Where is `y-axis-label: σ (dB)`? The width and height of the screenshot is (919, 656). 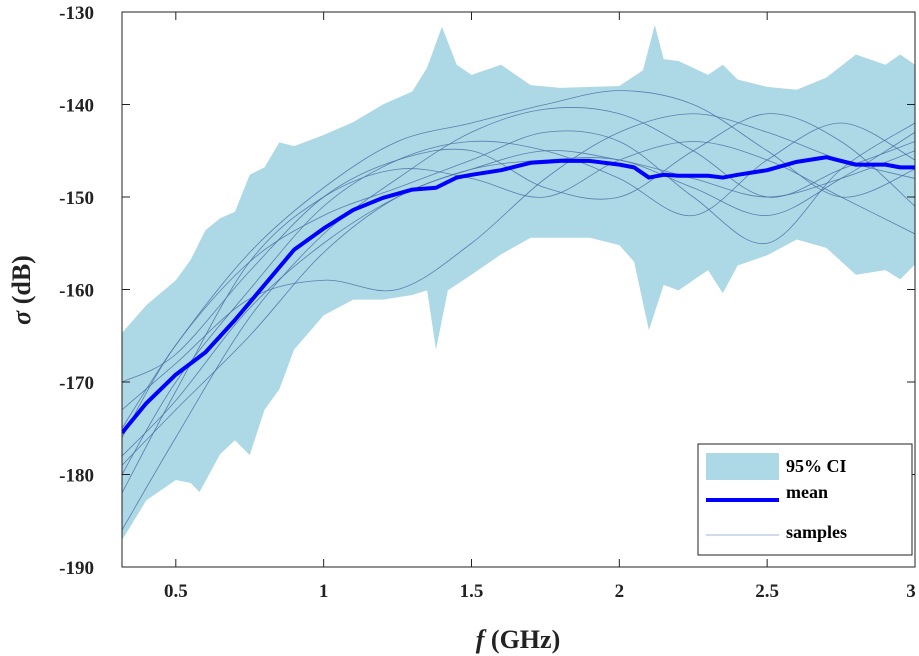
y-axis-label: σ (dB) is located at coordinates (21, 290).